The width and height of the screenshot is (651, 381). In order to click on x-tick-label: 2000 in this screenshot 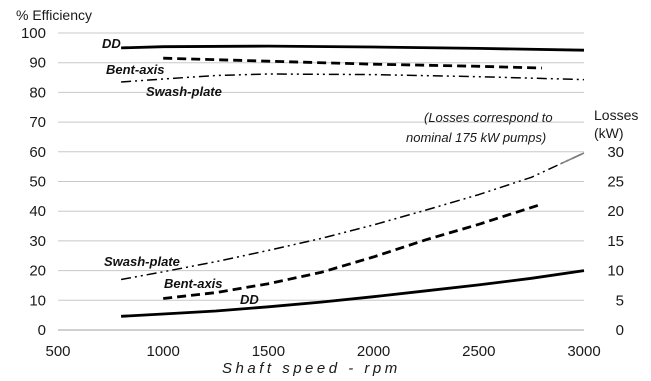, I will do `click(373, 351)`.